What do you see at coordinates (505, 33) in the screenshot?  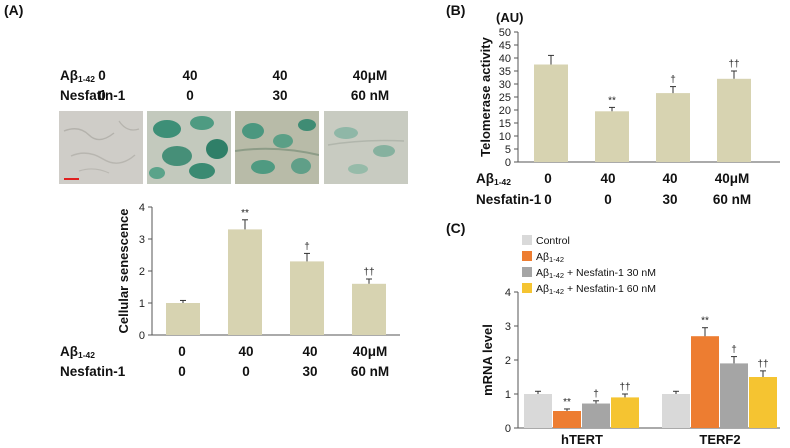 I see `y-tick-label: 50` at bounding box center [505, 33].